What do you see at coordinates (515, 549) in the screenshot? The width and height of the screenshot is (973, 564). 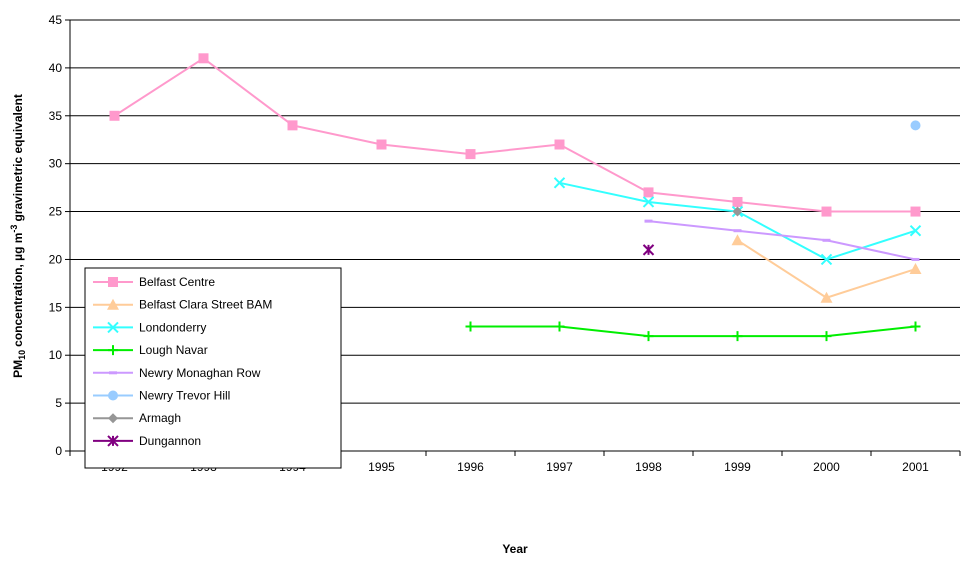 I see `x-axis-title: Year` at bounding box center [515, 549].